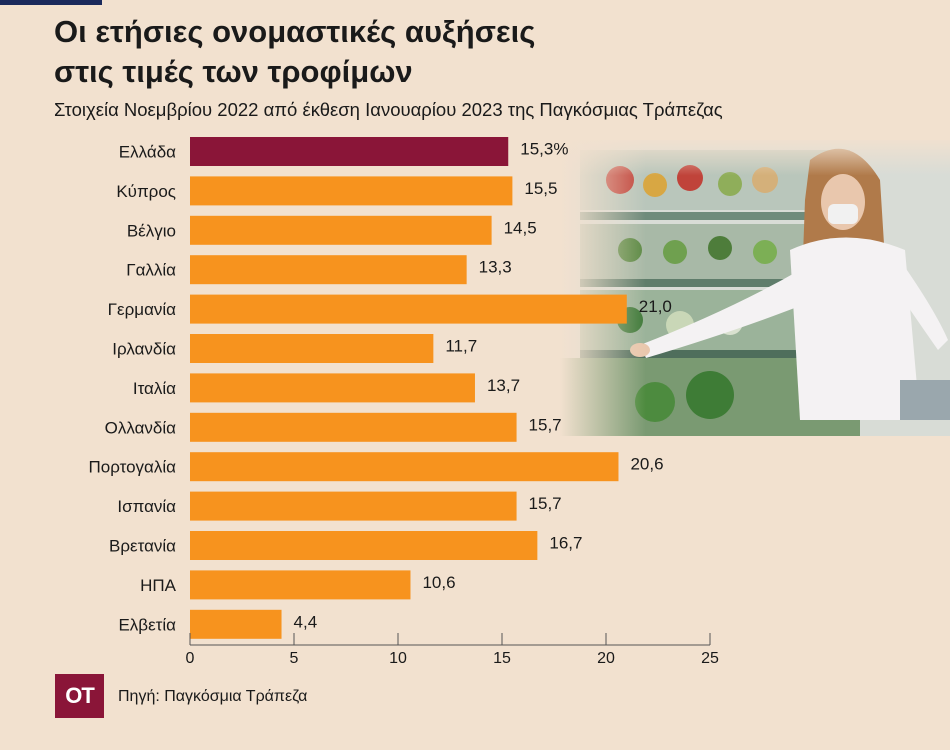  What do you see at coordinates (144, 349) in the screenshot?
I see `category-label-5: Ιρλανδία` at bounding box center [144, 349].